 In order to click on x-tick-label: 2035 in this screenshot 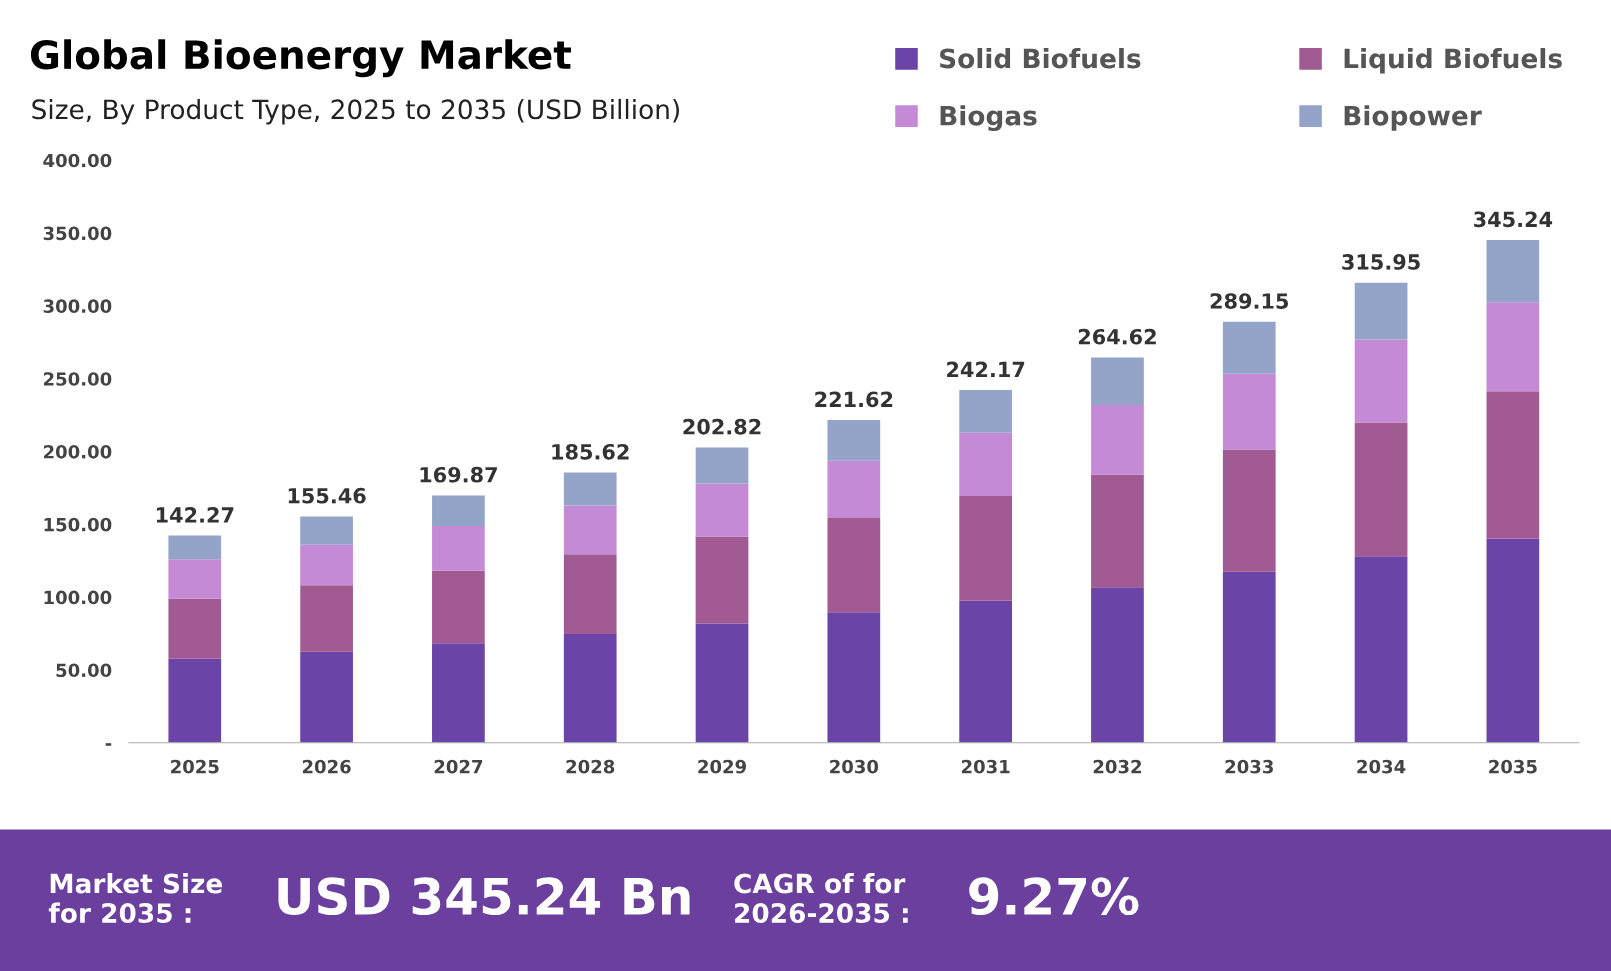, I will do `click(1513, 766)`.